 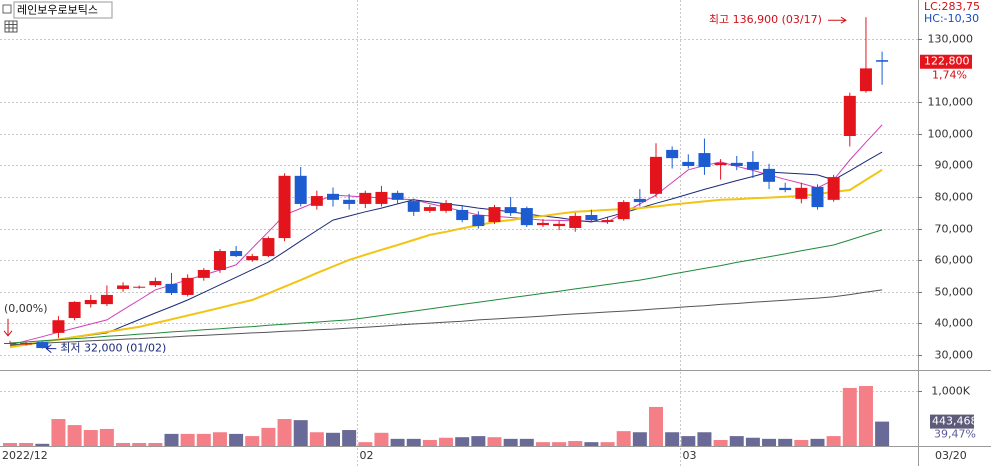 I want to click on title-box, so click(x=63, y=10).